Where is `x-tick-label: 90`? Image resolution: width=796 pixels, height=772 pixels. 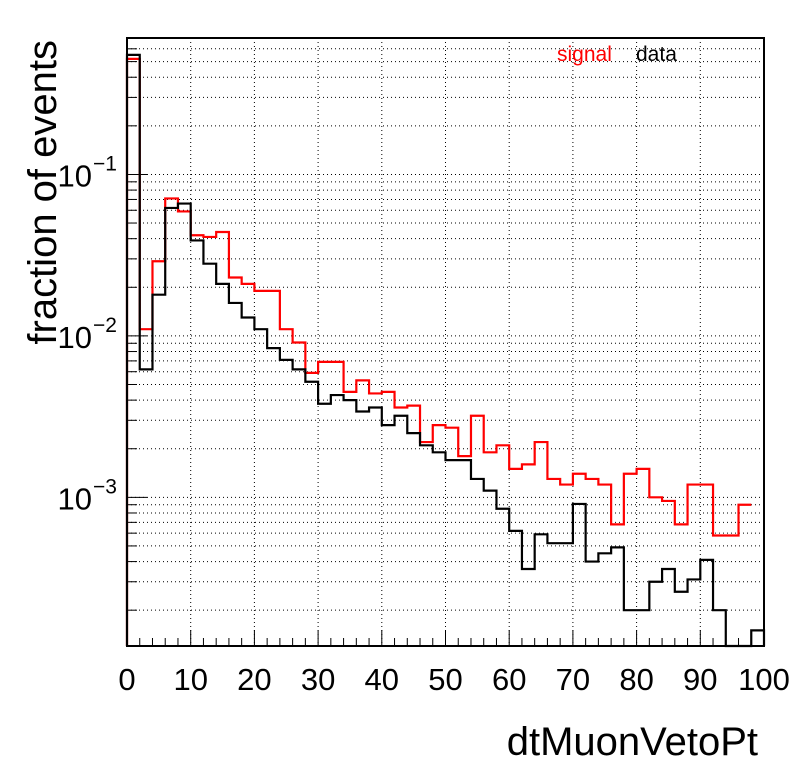 x-tick-label: 90 is located at coordinates (700, 679).